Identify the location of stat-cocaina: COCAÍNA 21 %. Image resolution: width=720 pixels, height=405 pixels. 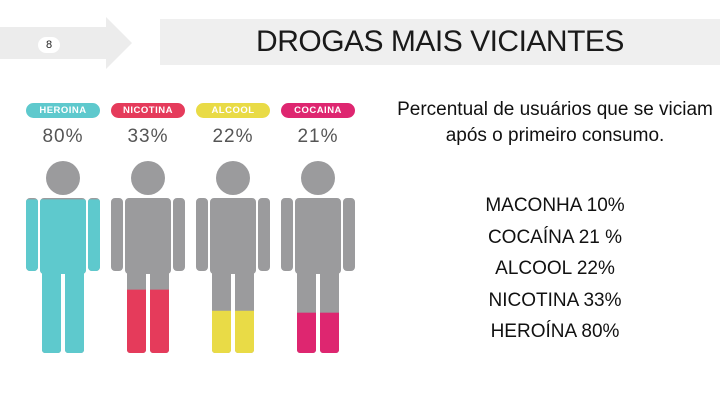
(555, 237).